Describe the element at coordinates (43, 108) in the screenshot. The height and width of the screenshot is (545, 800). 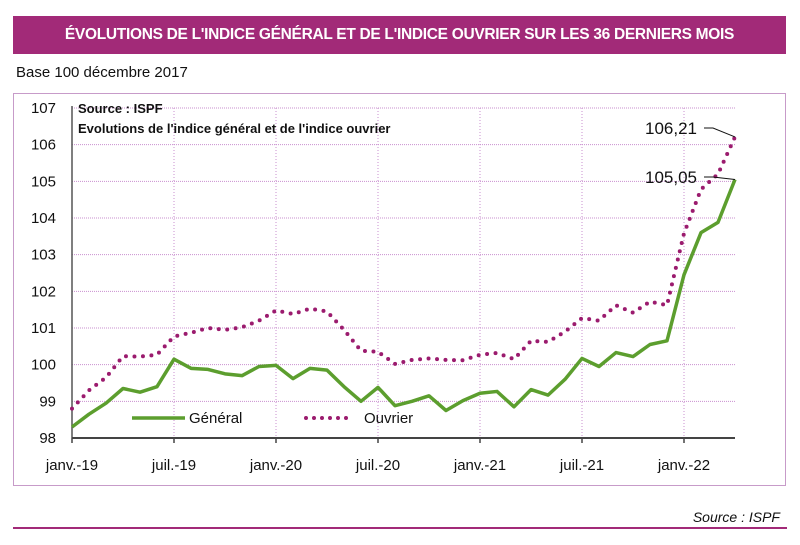
I see `y-tick-label: 107` at that location.